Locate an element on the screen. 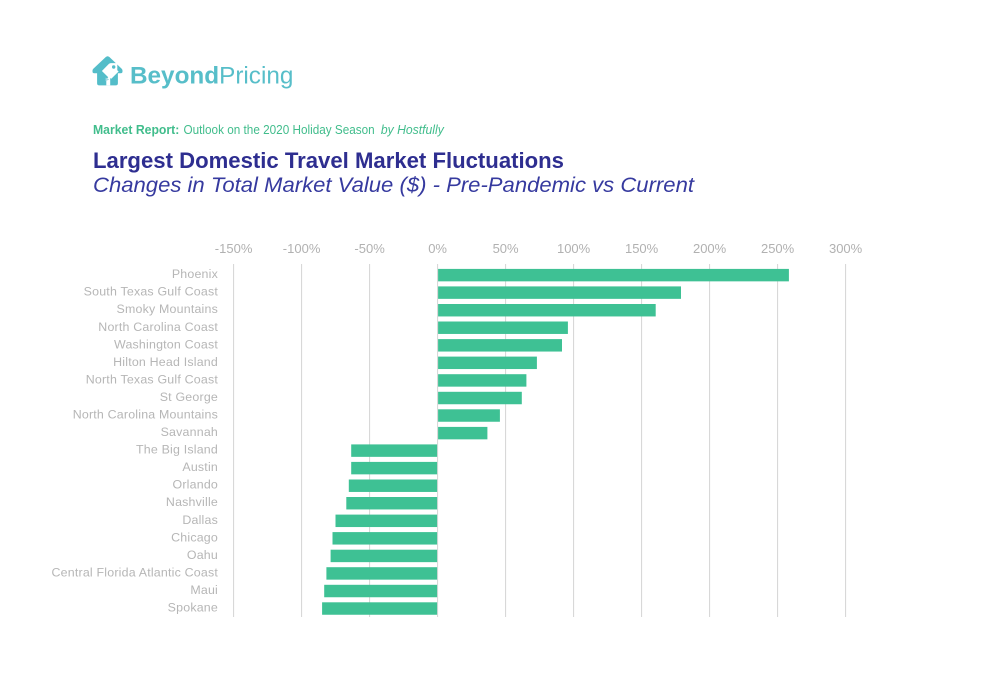  svg-text: North Texas Gulf Coast is located at coordinates (152, 379).